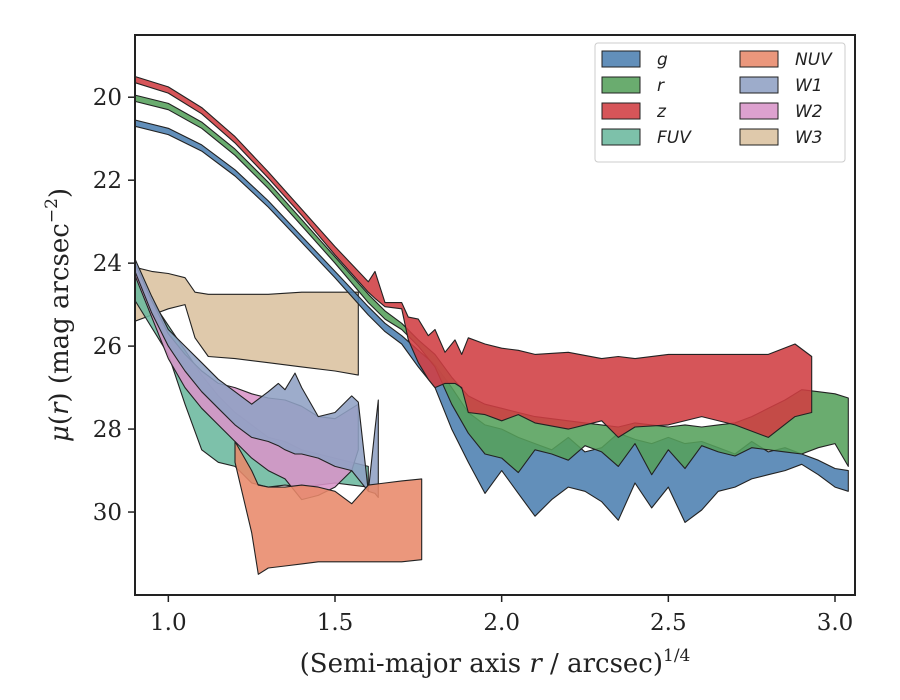  I want to click on legend-label-r: r, so click(661, 86).